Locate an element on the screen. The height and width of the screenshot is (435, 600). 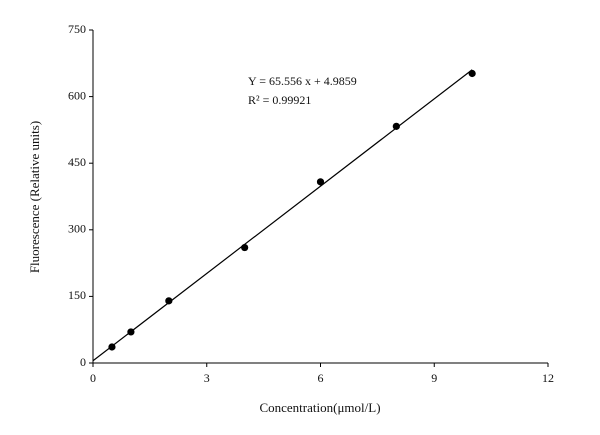
x-tick-label: 3 is located at coordinates (207, 378).